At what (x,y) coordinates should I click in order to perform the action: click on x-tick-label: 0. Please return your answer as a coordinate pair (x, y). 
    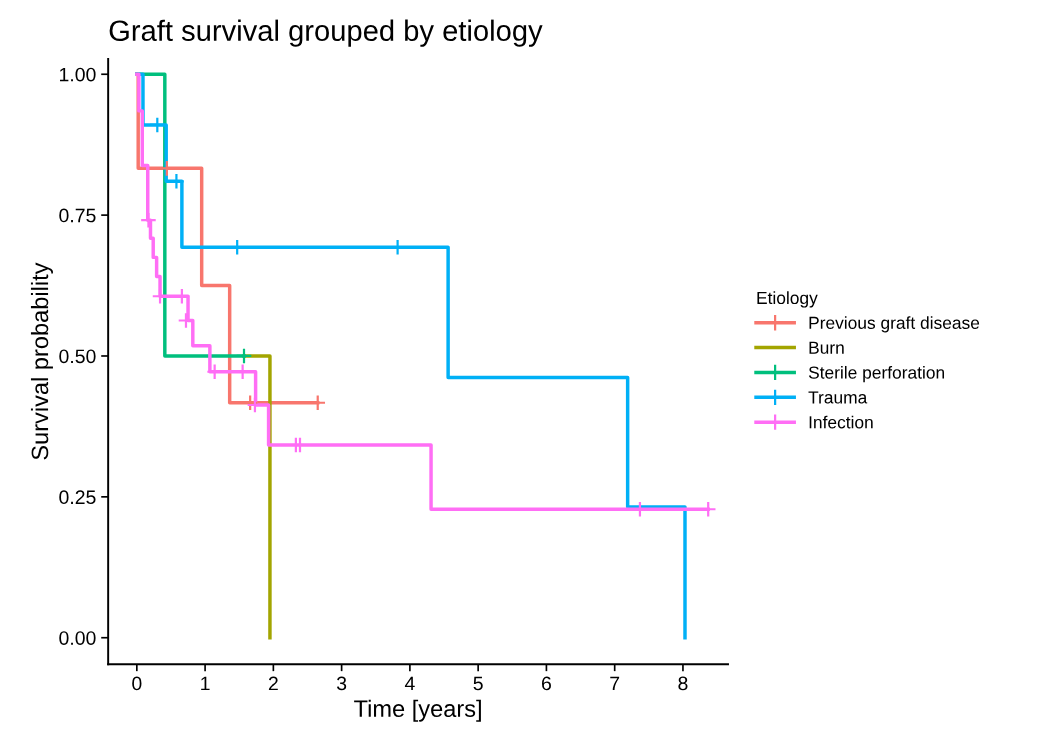
    Looking at the image, I should click on (137, 683).